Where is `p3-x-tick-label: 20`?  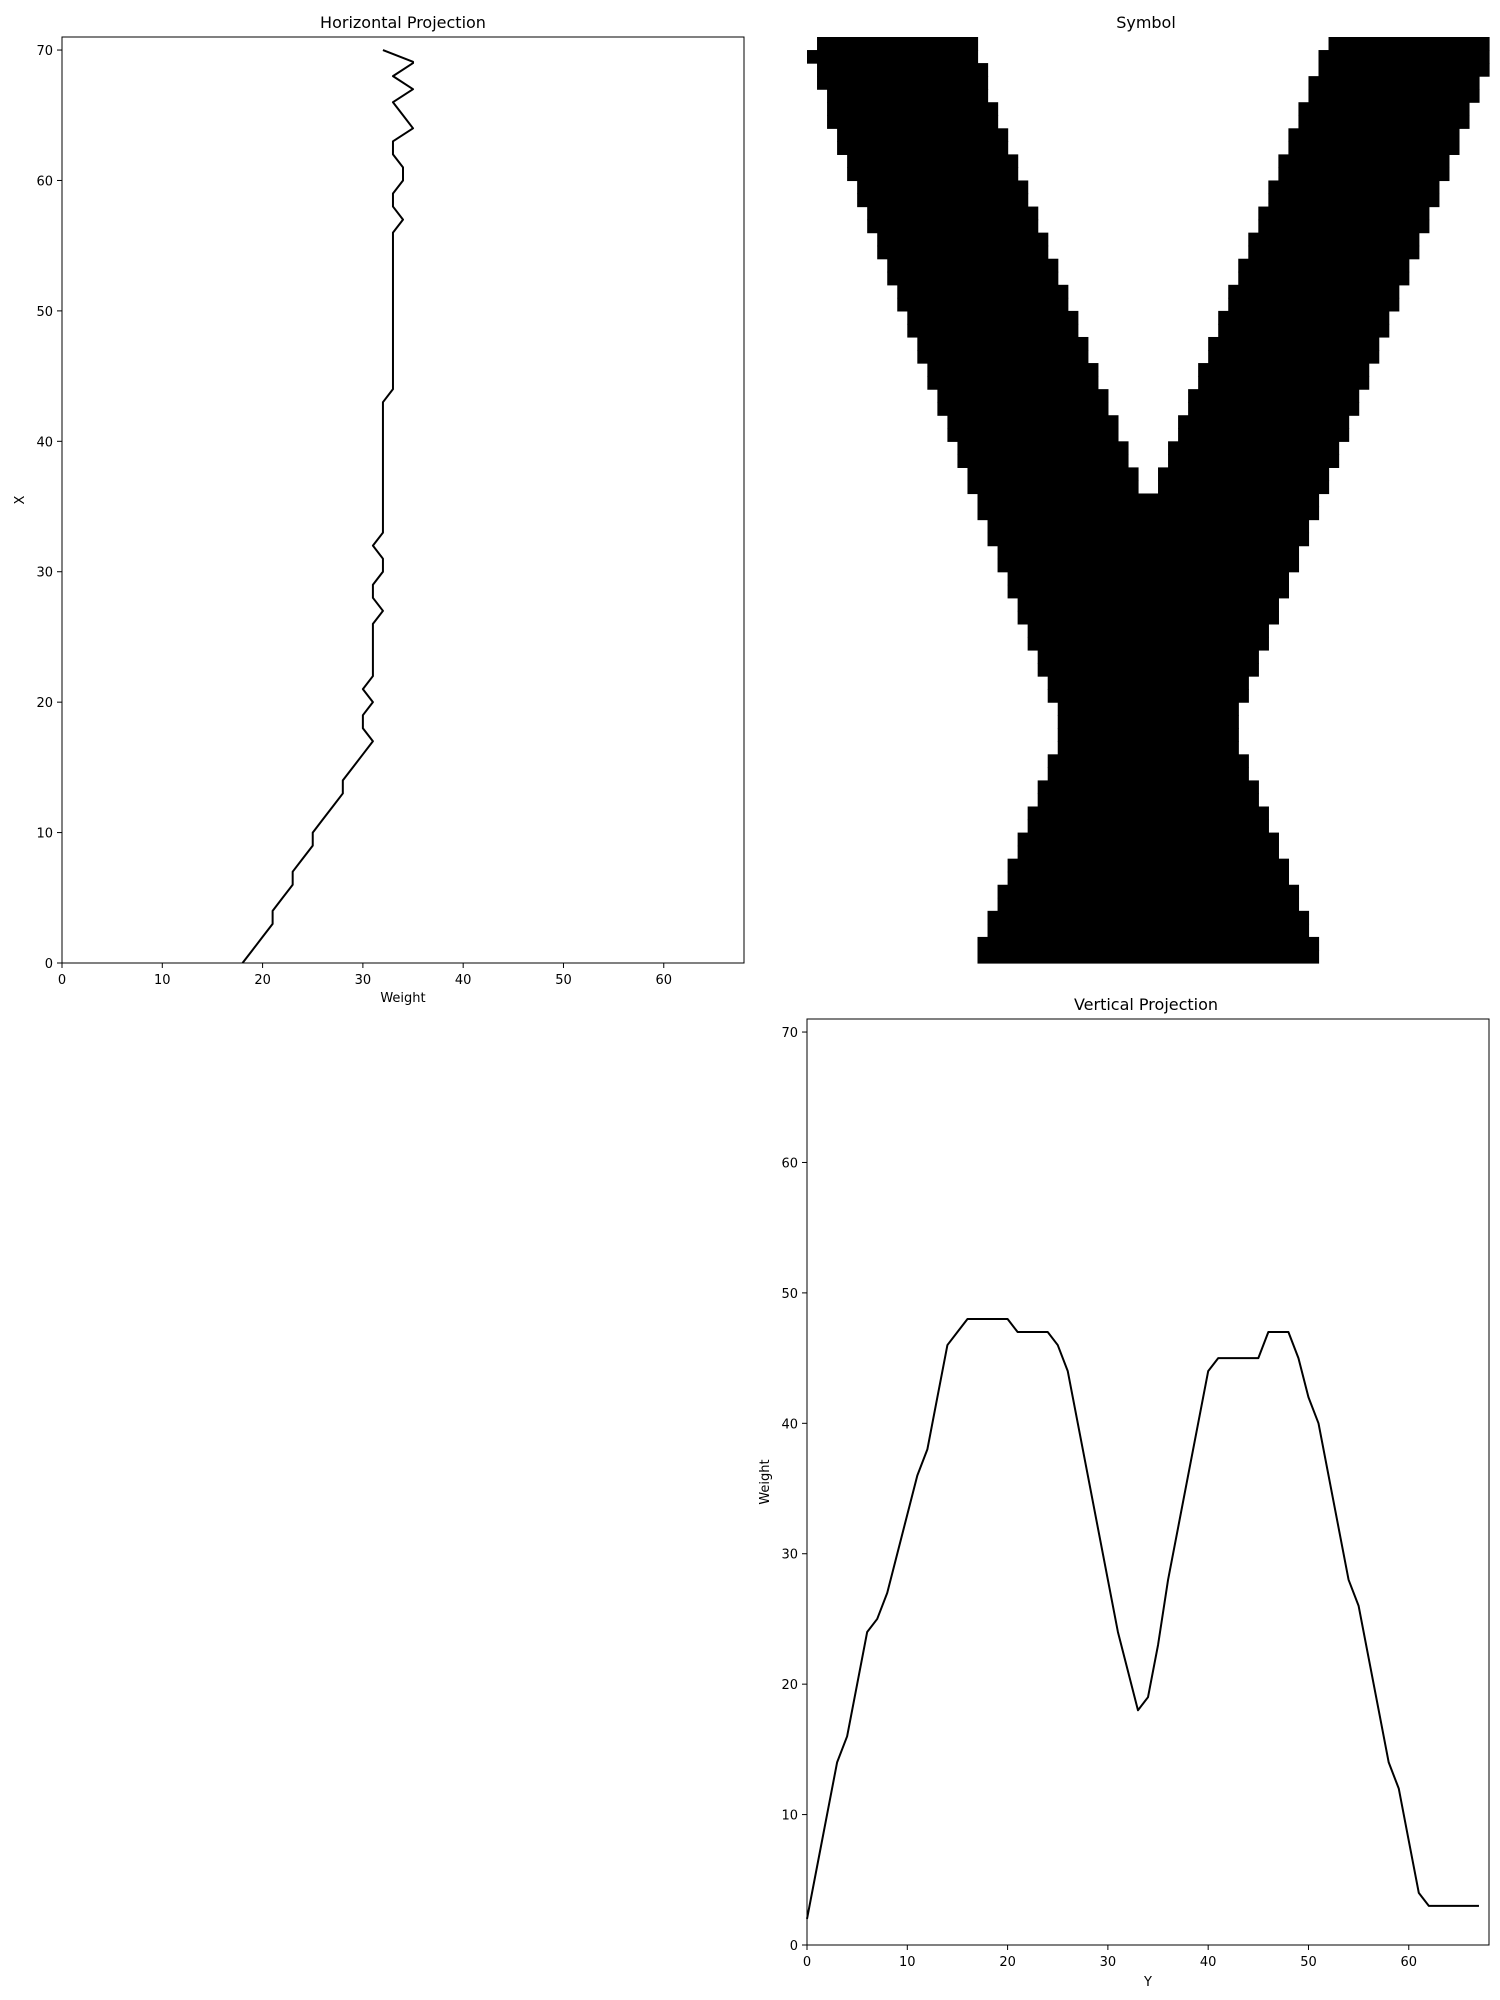 p3-x-tick-label: 20 is located at coordinates (1007, 1962).